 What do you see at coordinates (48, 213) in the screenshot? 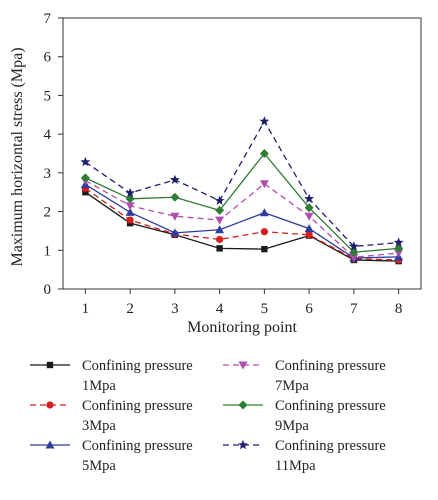
I see `y-tick-label: 2` at bounding box center [48, 213].